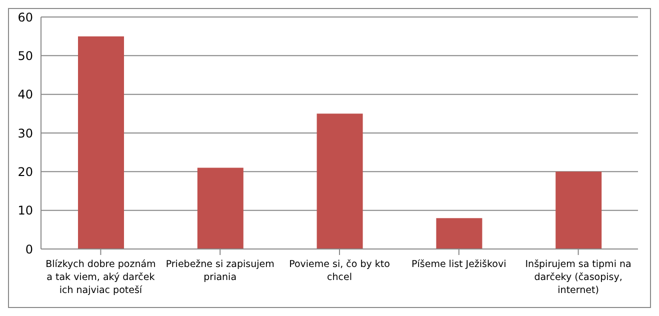  I want to click on x-tick-label: Inšpirujem sa tipmi na darčeky (časopisy, internet), so click(578, 277).